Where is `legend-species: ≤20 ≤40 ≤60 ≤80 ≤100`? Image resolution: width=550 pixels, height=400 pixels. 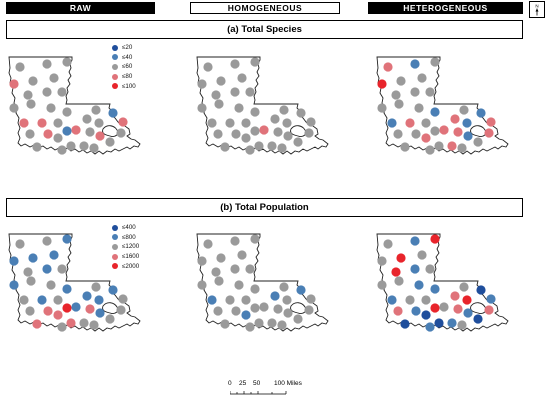
legend-species: ≤20 ≤40 ≤60 ≤80 ≤100 is located at coordinates (124, 67).